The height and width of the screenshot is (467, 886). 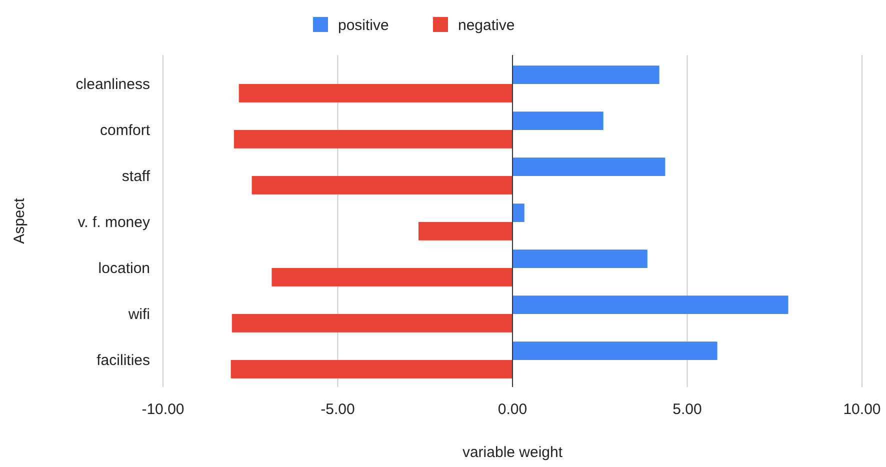 I want to click on legend-label: positive, so click(x=363, y=25).